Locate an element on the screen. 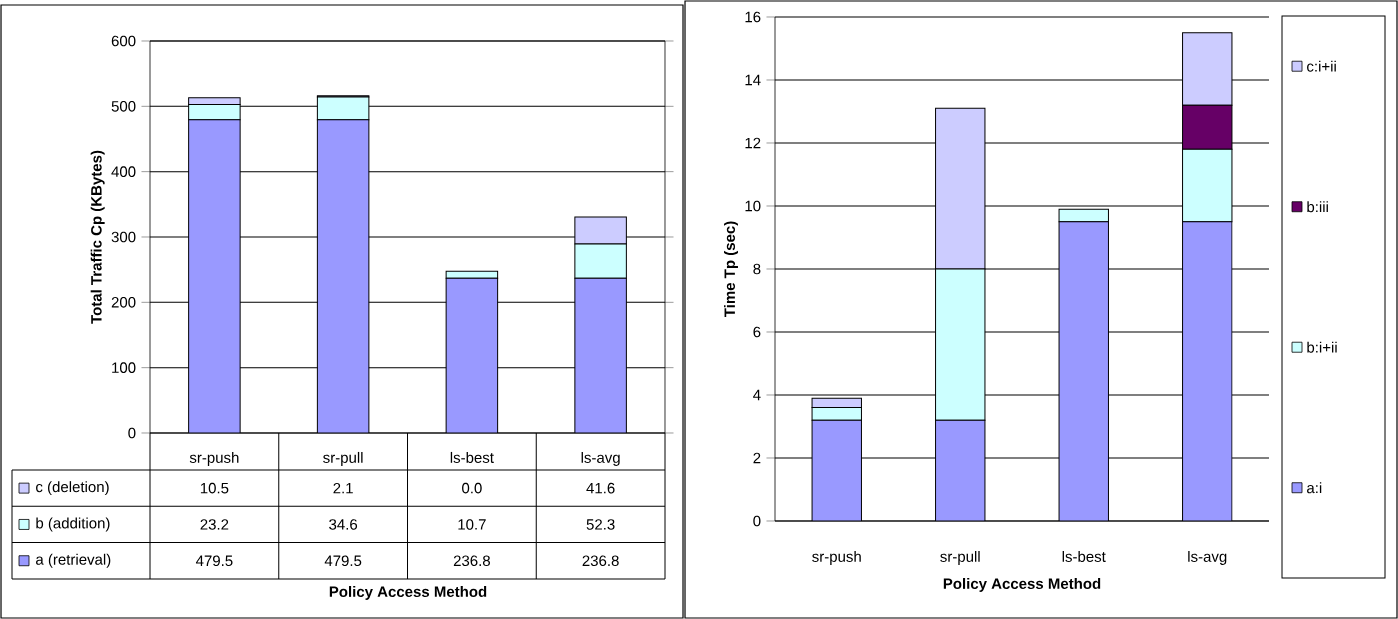  y-tick-label: 16 is located at coordinates (753, 17).